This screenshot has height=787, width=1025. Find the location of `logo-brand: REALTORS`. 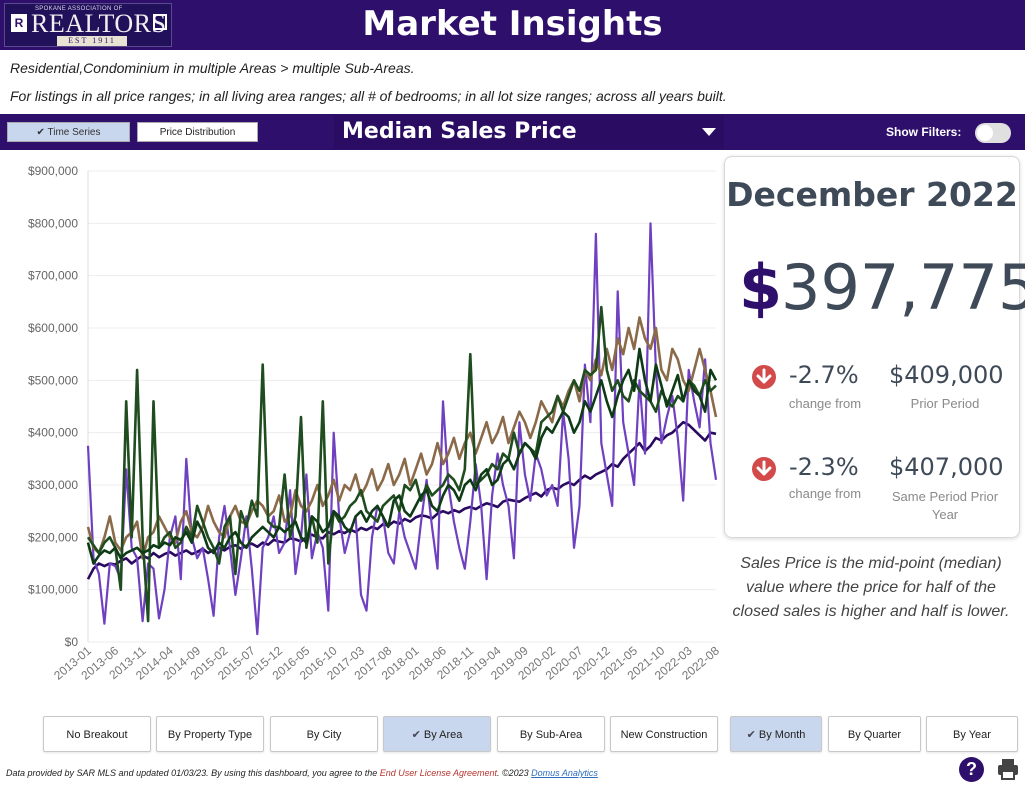

logo-brand: REALTORS is located at coordinates (99, 23).